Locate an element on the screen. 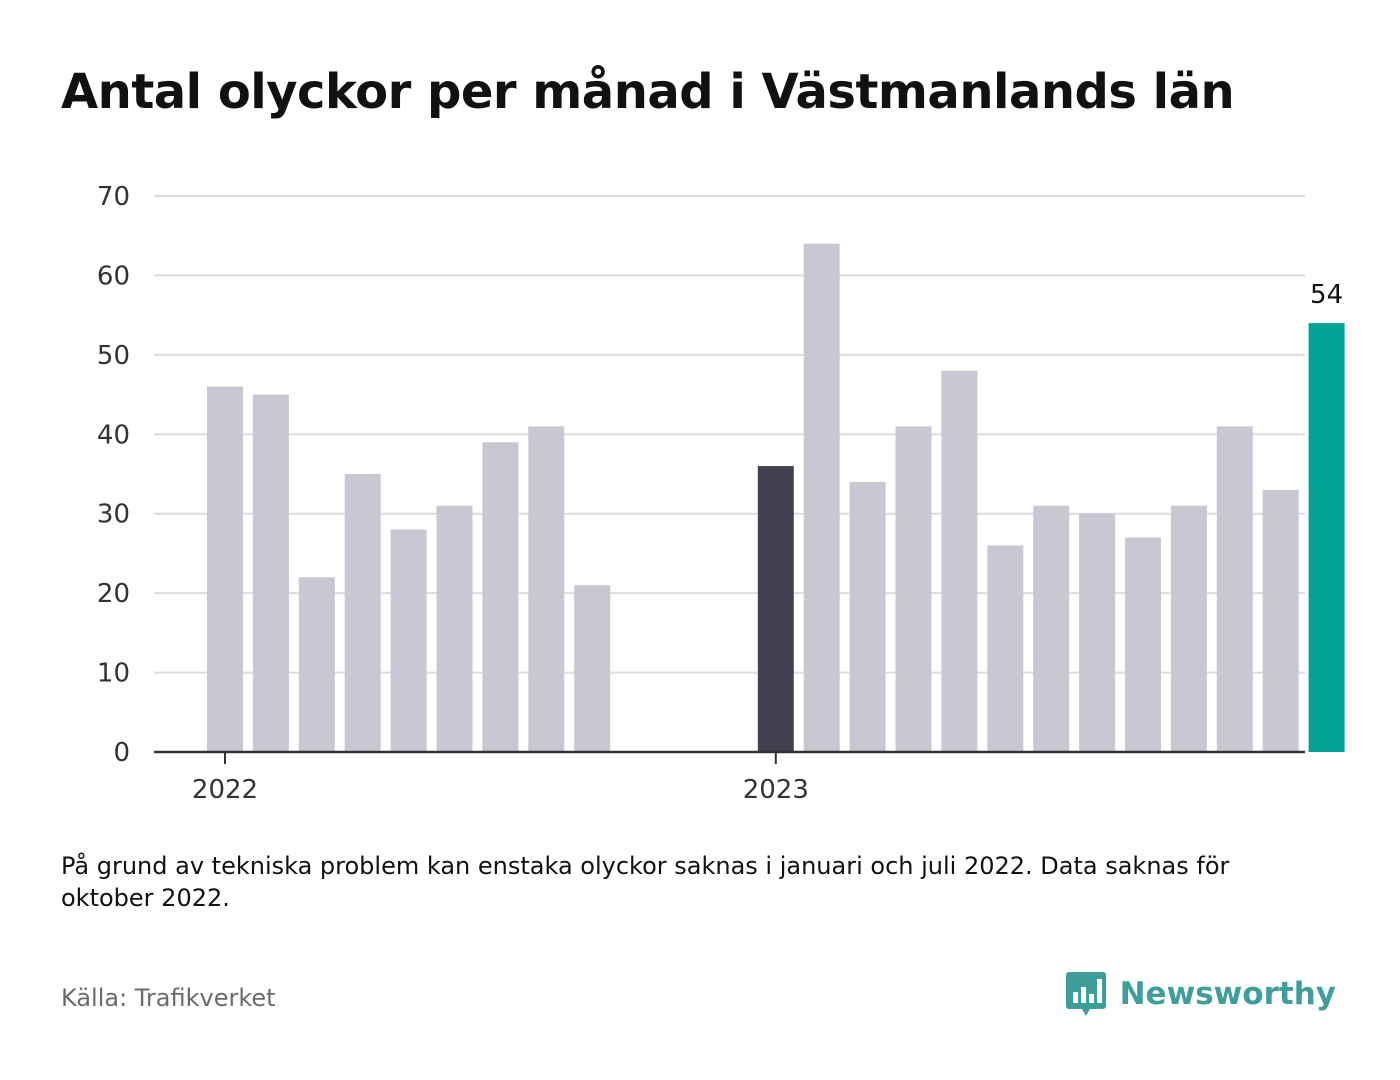  newsworthy-logo: Newsworthy is located at coordinates (1200, 994).